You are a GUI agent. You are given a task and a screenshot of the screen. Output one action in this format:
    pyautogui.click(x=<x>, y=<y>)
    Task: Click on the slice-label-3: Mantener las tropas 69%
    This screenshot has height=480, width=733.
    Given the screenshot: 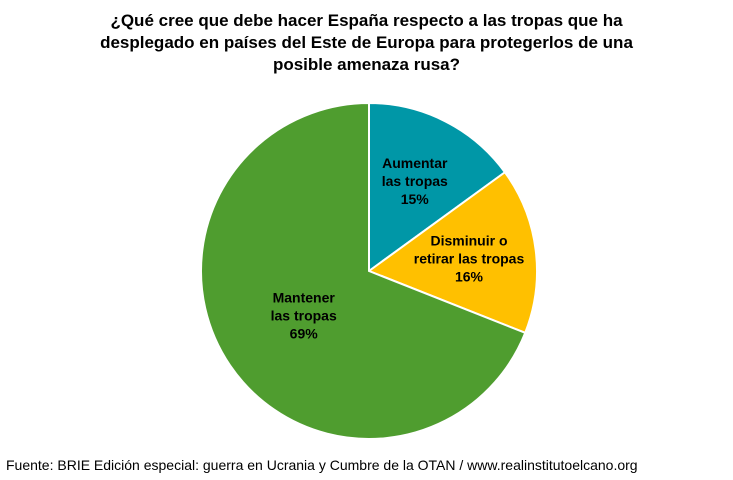 What is the action you would take?
    pyautogui.click(x=304, y=315)
    